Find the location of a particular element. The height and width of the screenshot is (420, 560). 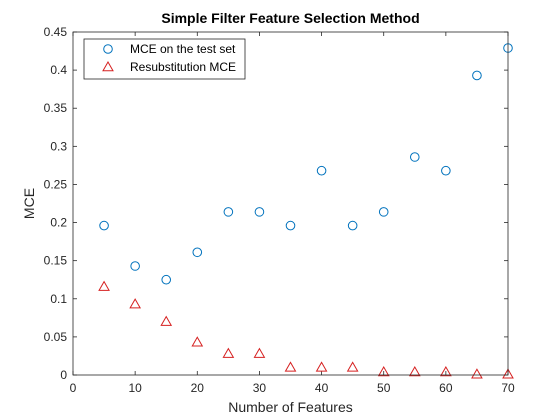

legend-marker-resubstitution is located at coordinates (108, 66).